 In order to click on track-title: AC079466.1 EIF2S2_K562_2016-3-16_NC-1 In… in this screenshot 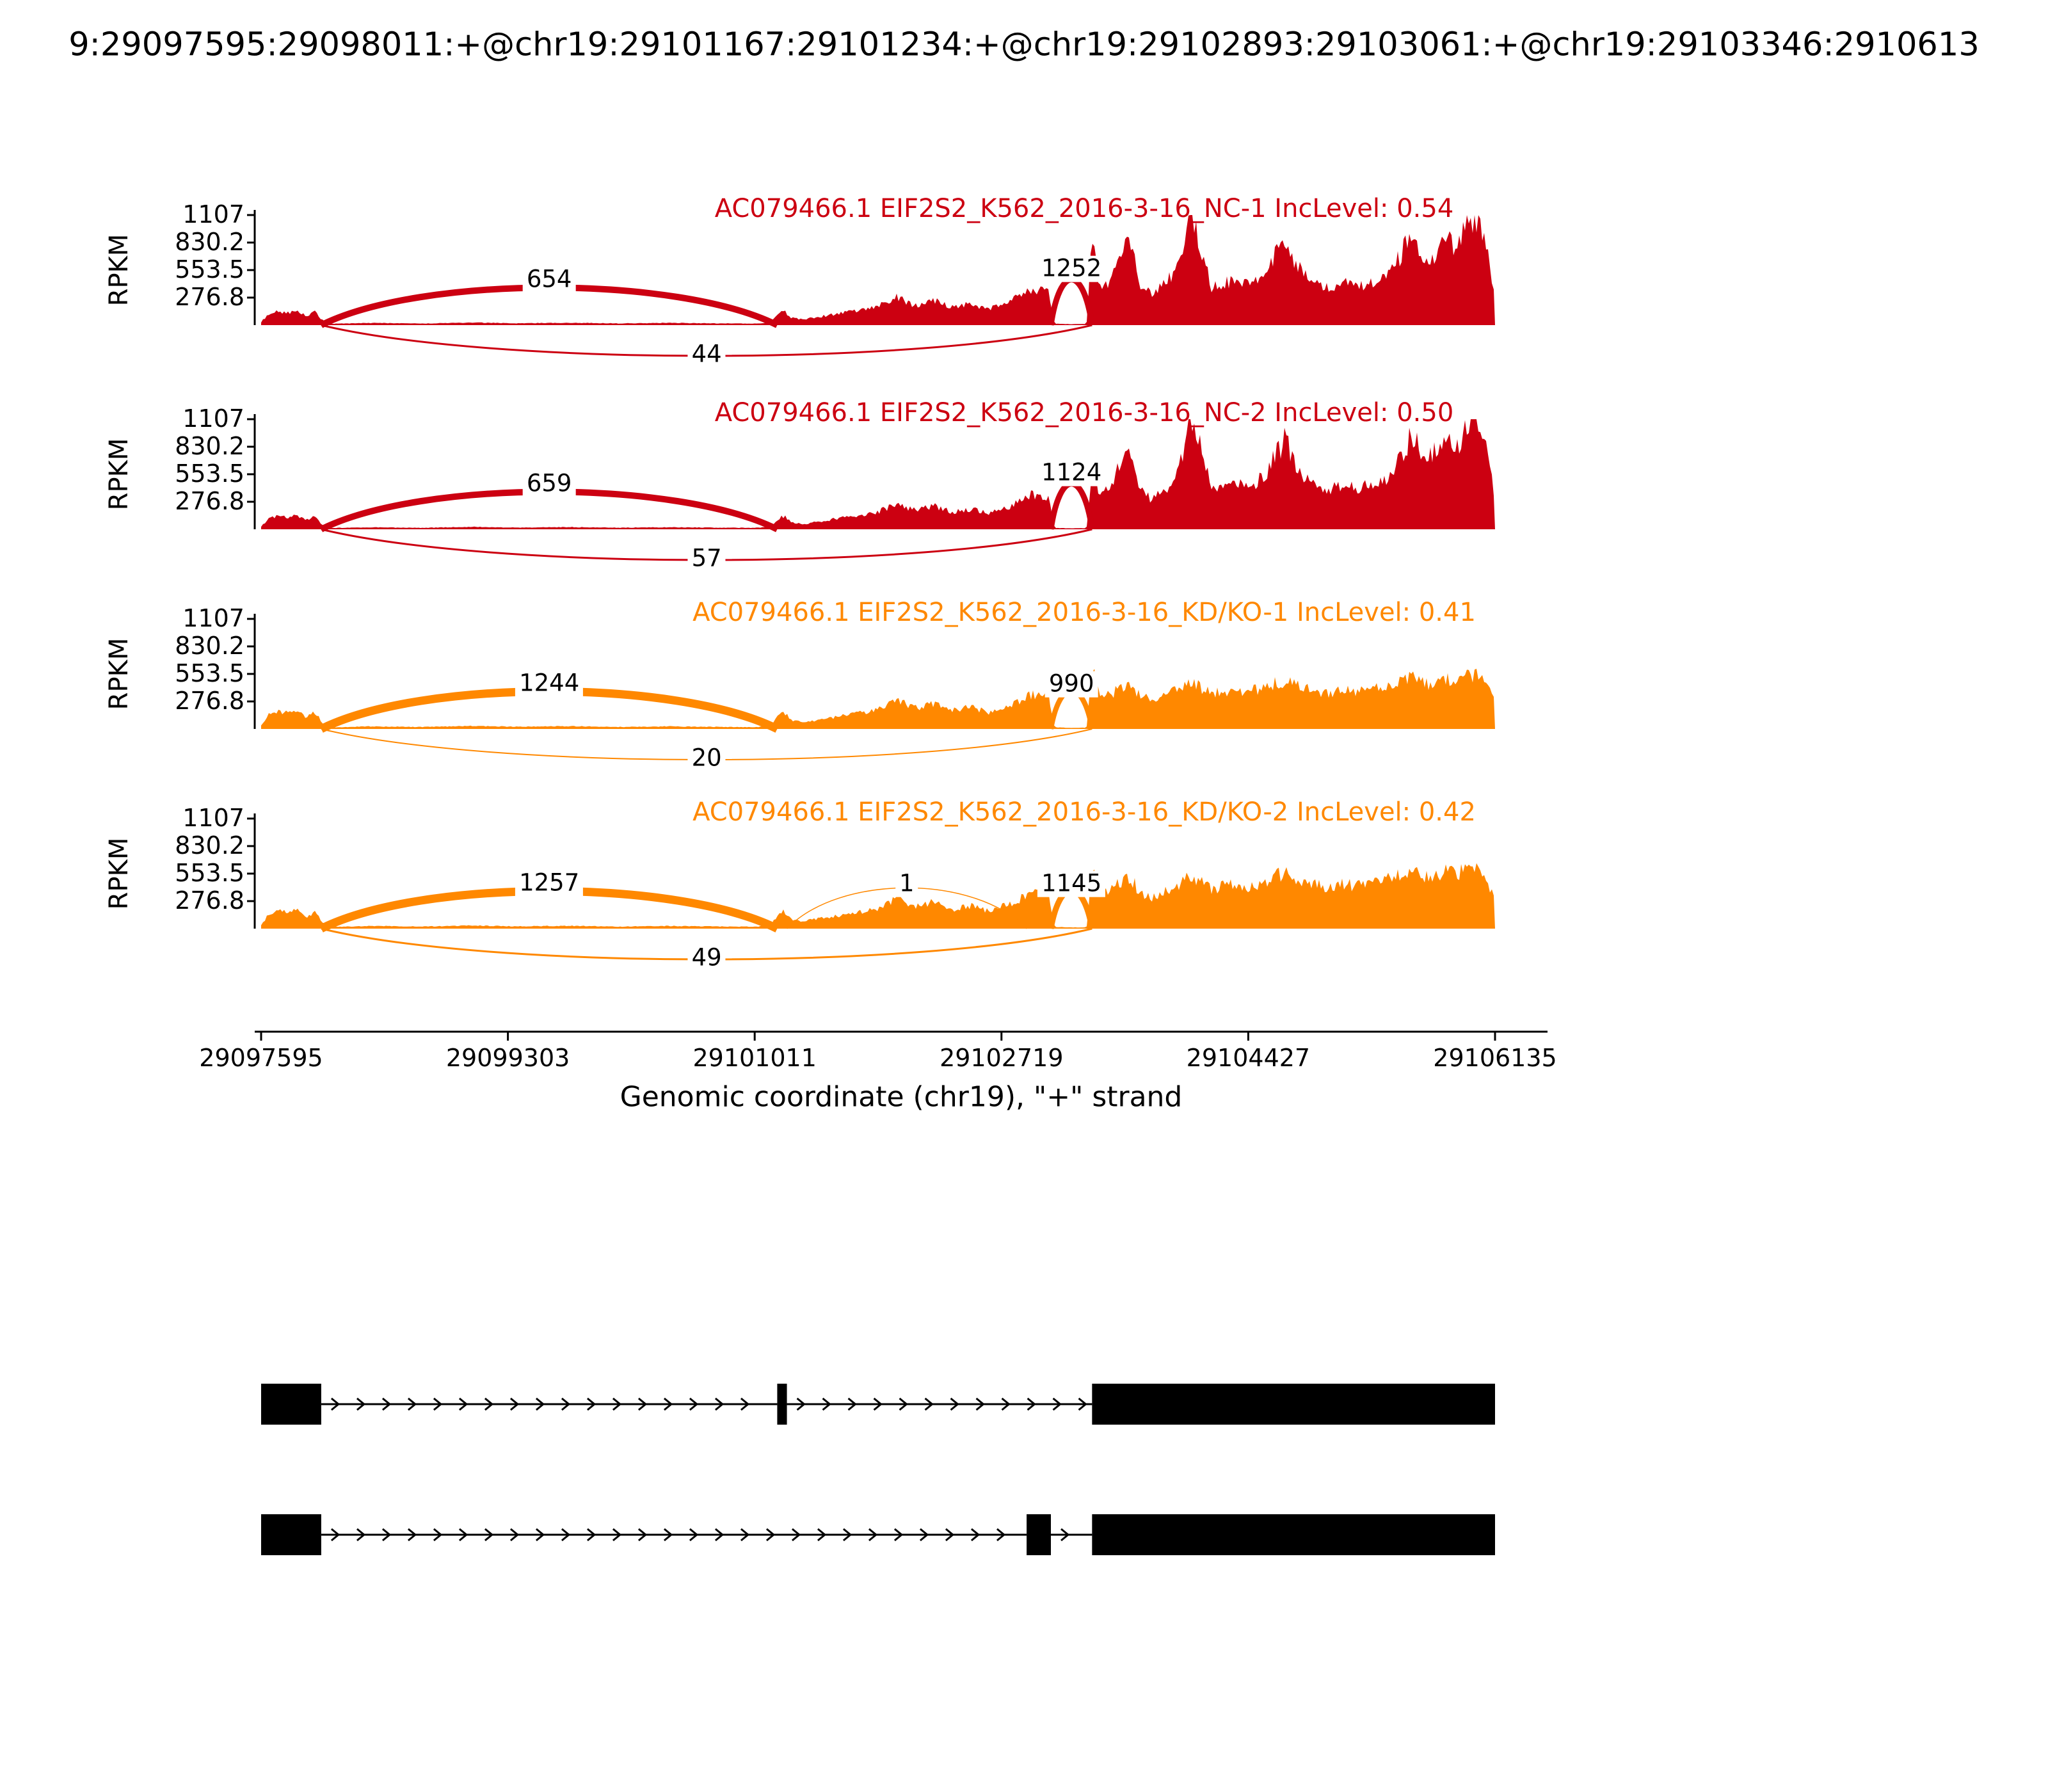, I will do `click(1084, 208)`.